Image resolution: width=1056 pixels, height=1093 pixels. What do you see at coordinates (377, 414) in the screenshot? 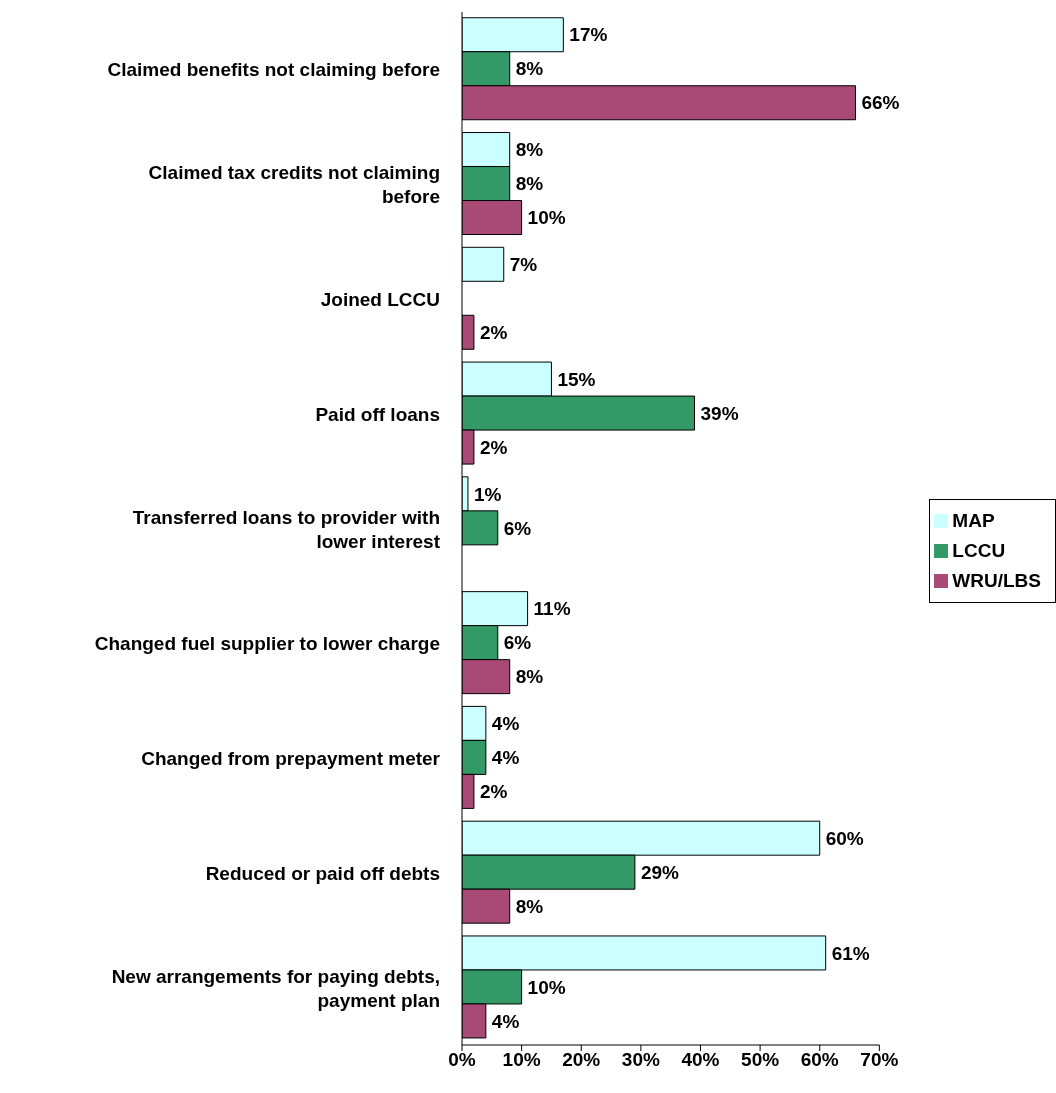
I see `y-tick-label: Paid off loans` at bounding box center [377, 414].